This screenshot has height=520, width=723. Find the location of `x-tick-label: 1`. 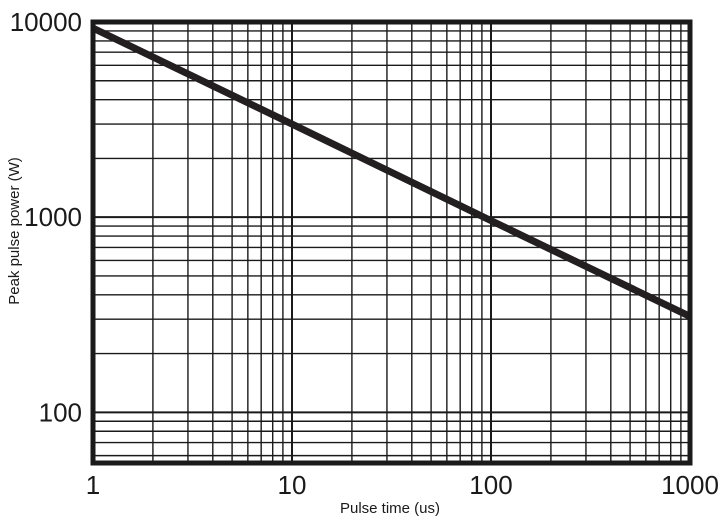

x-tick-label: 1 is located at coordinates (93, 485).